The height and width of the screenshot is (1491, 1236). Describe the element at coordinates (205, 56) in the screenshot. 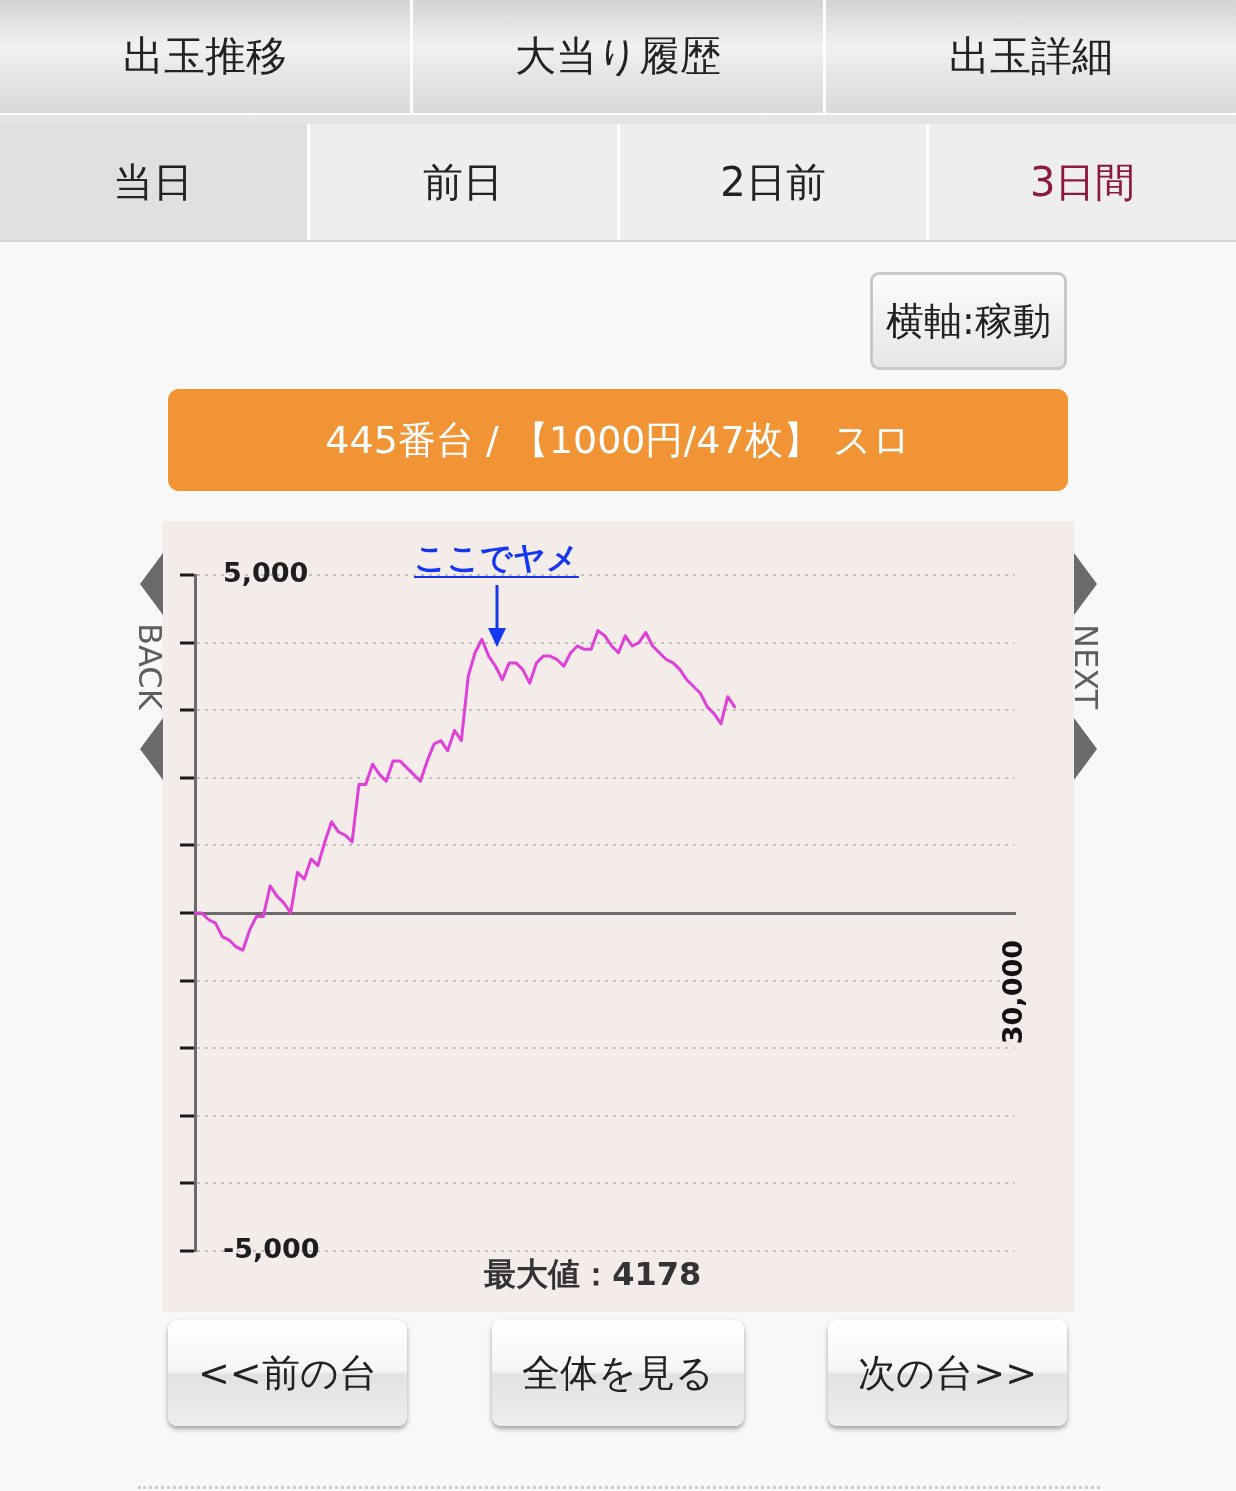

I see `tab: 出玉推移` at that location.